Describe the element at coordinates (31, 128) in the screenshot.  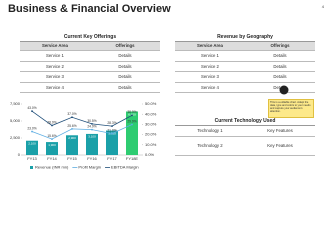
I see `point-label: 23.0%` at that location.